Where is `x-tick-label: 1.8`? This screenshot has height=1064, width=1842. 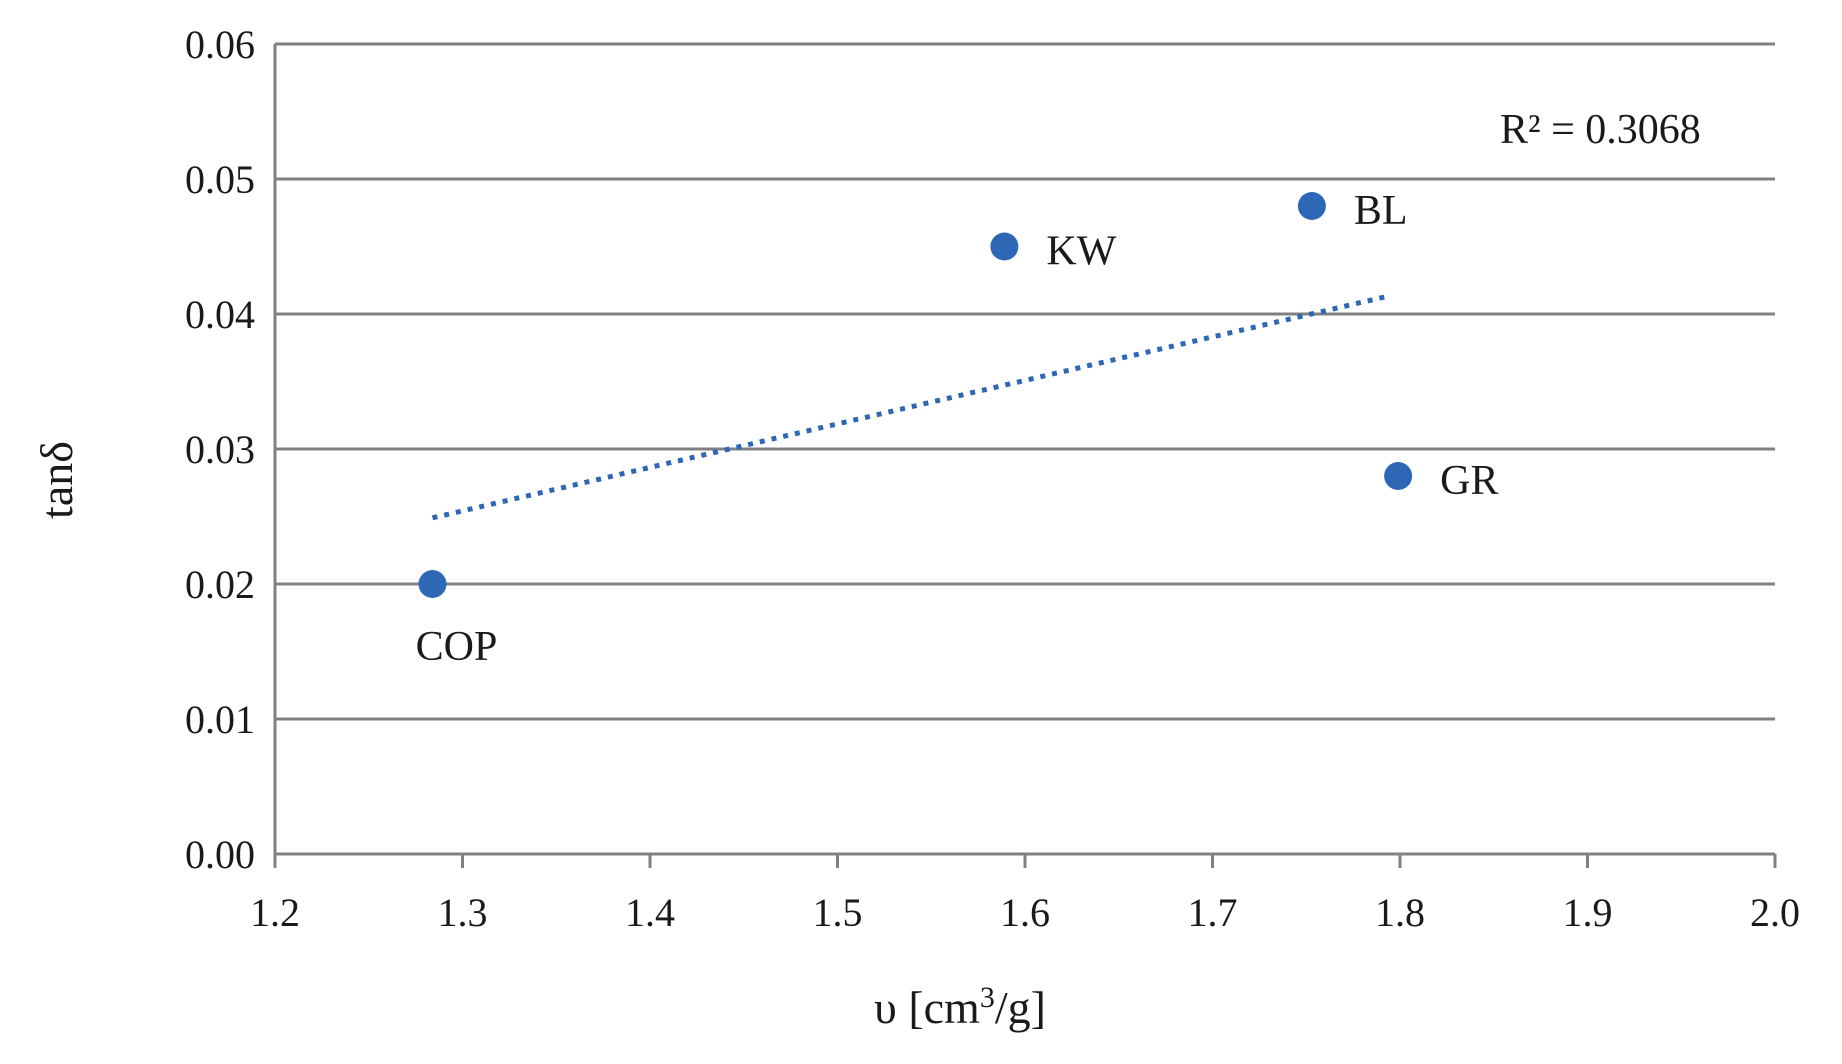
x-tick-label: 1.8 is located at coordinates (1400, 912).